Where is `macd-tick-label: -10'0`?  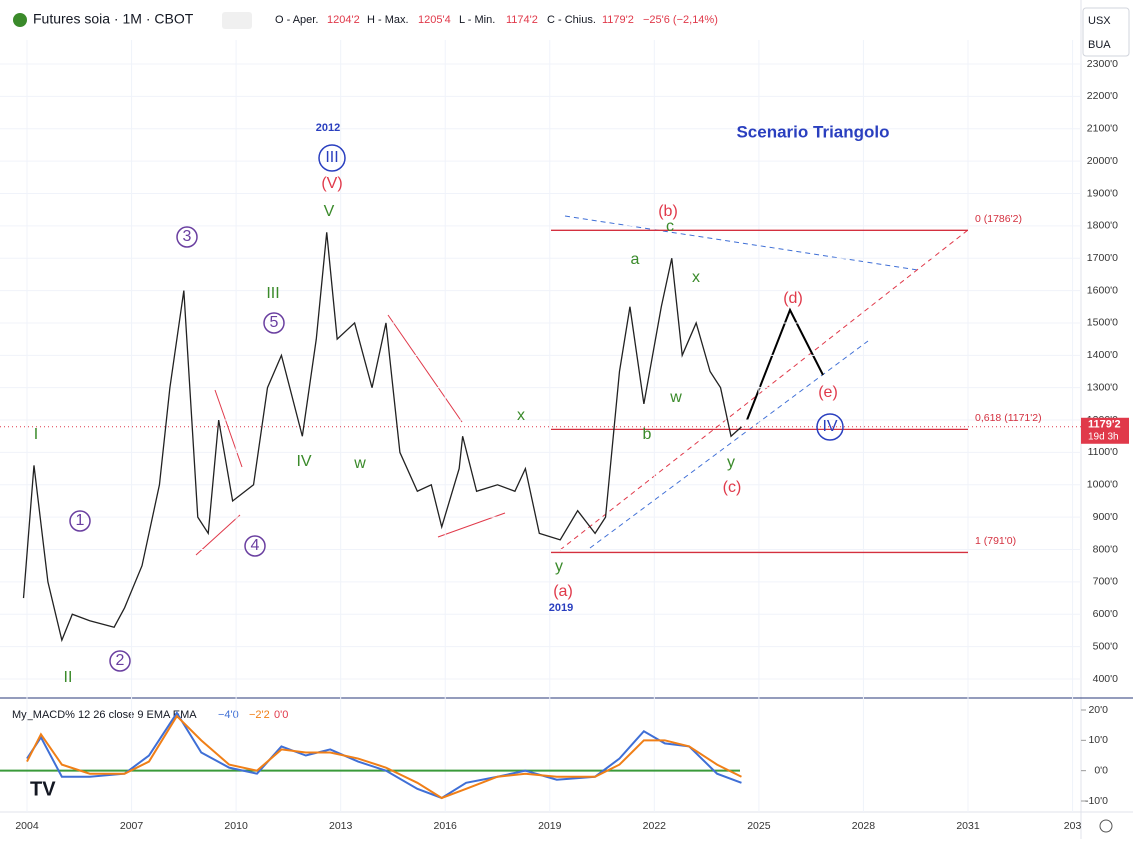 macd-tick-label: -10'0 is located at coordinates (1096, 801).